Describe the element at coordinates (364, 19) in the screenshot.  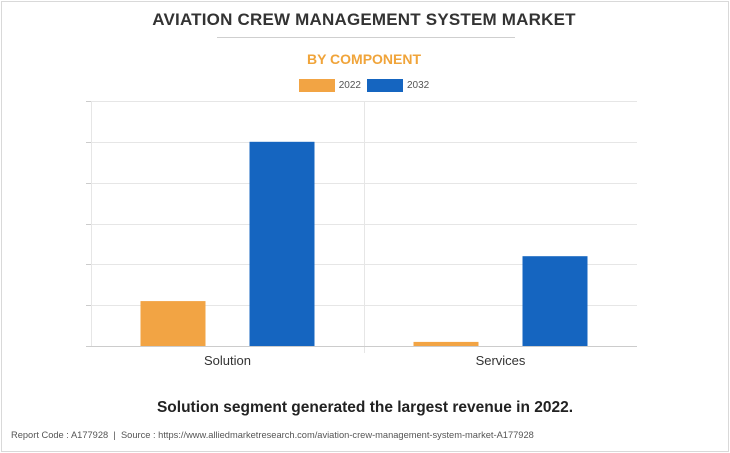
I see `chart-title: AVIATION CREW MANAGEMENT SYSTEM MARKET` at that location.